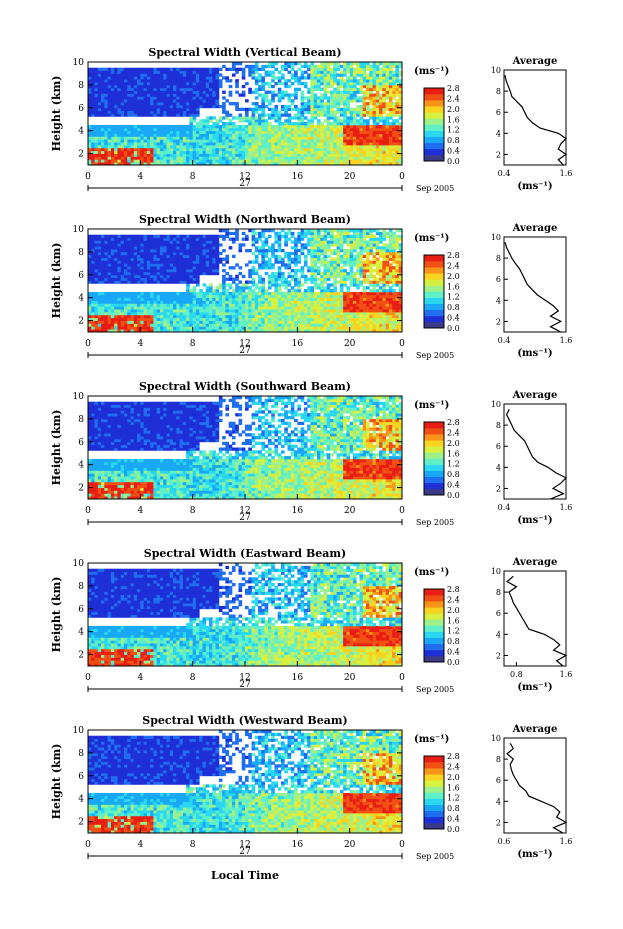 The image size is (623, 929). Describe the element at coordinates (244, 52) in the screenshot. I see `panel-title: Spectral Width (Vertical Beam)` at that location.